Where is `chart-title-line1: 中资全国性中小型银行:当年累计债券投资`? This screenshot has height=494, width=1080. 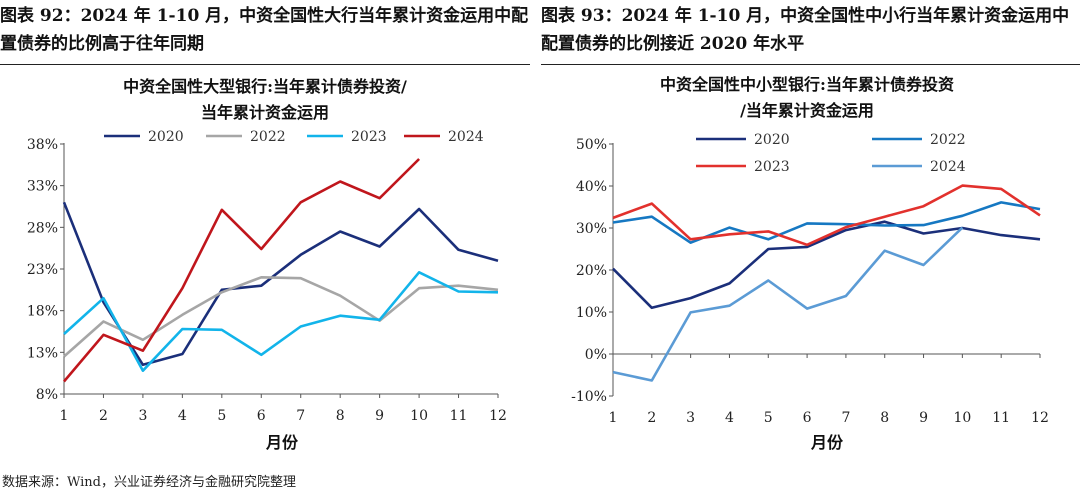
chart-title-line1: 中资全国性中小型银行:当年累计债券投资 is located at coordinates (807, 84).